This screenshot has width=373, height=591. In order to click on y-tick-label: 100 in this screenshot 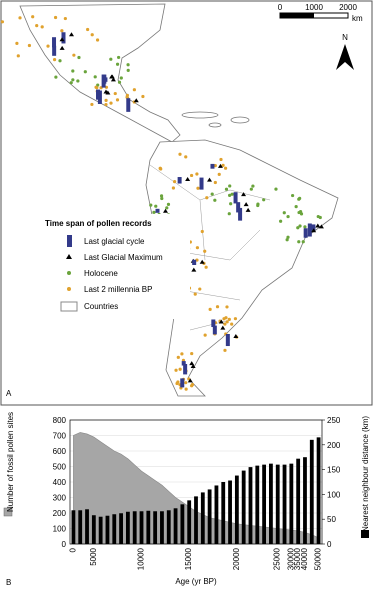, I will do `click(60, 529)`.